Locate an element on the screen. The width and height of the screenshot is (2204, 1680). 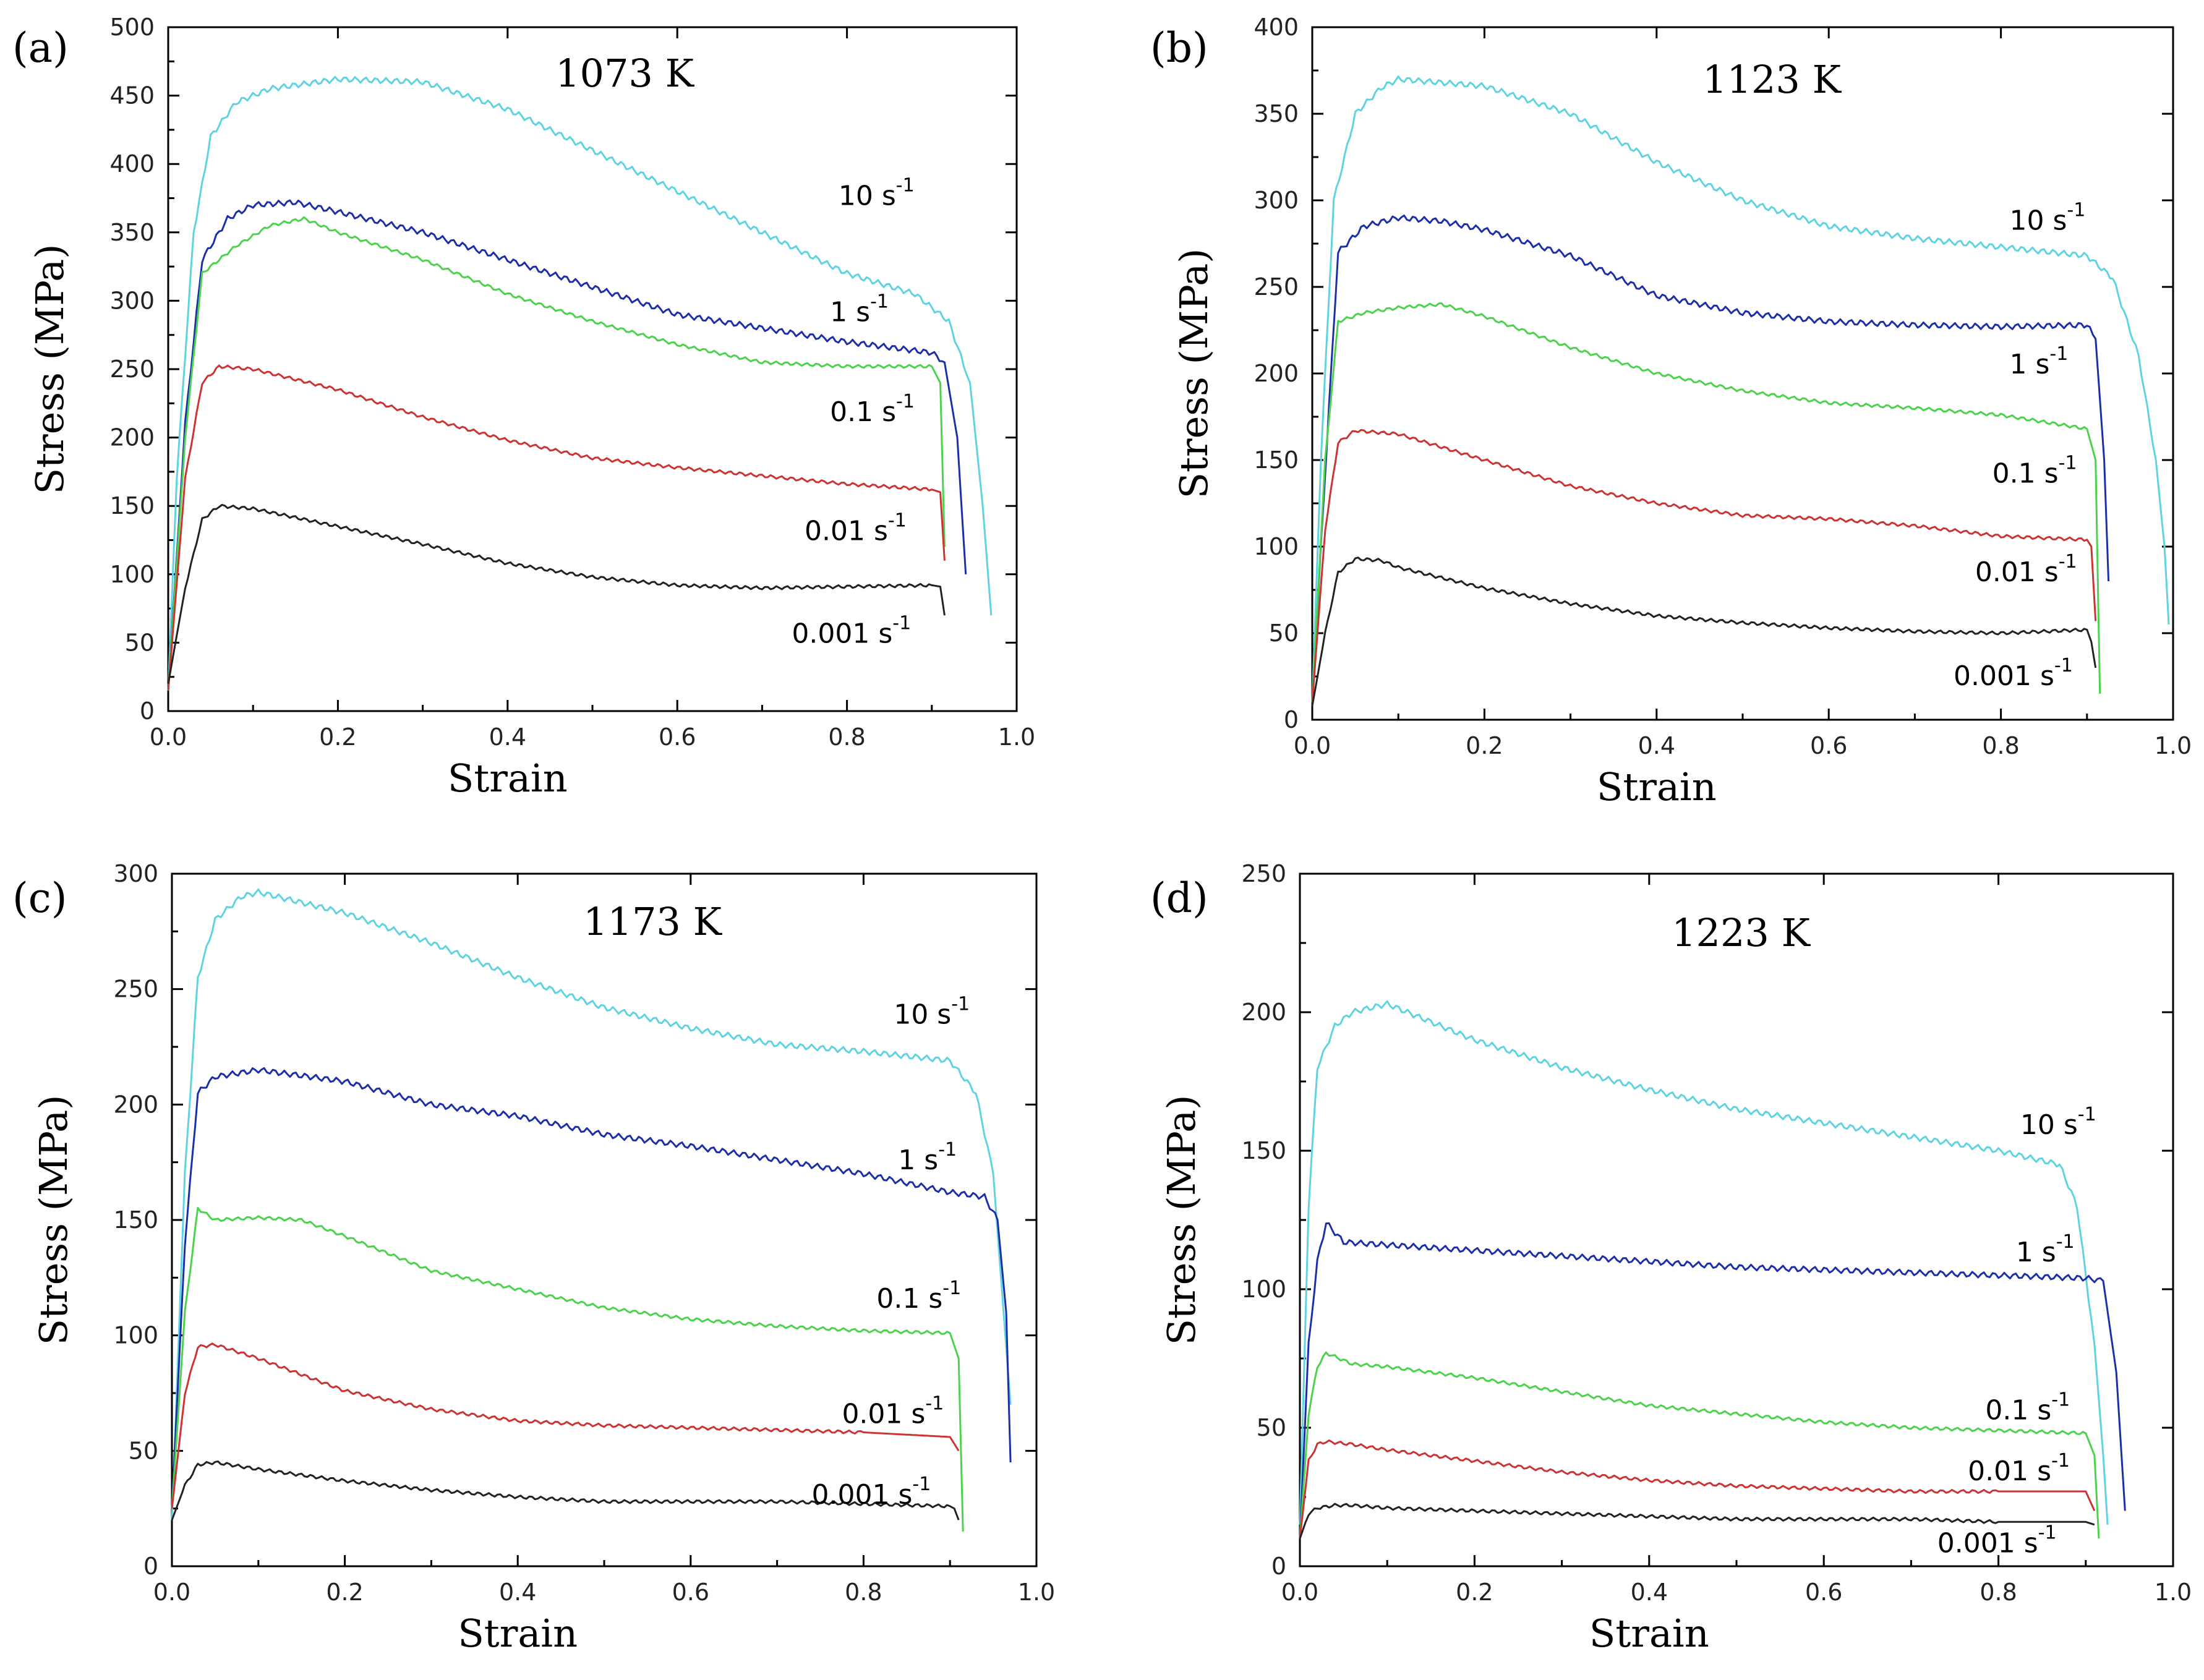
panel-title: 1073 K is located at coordinates (624, 73).